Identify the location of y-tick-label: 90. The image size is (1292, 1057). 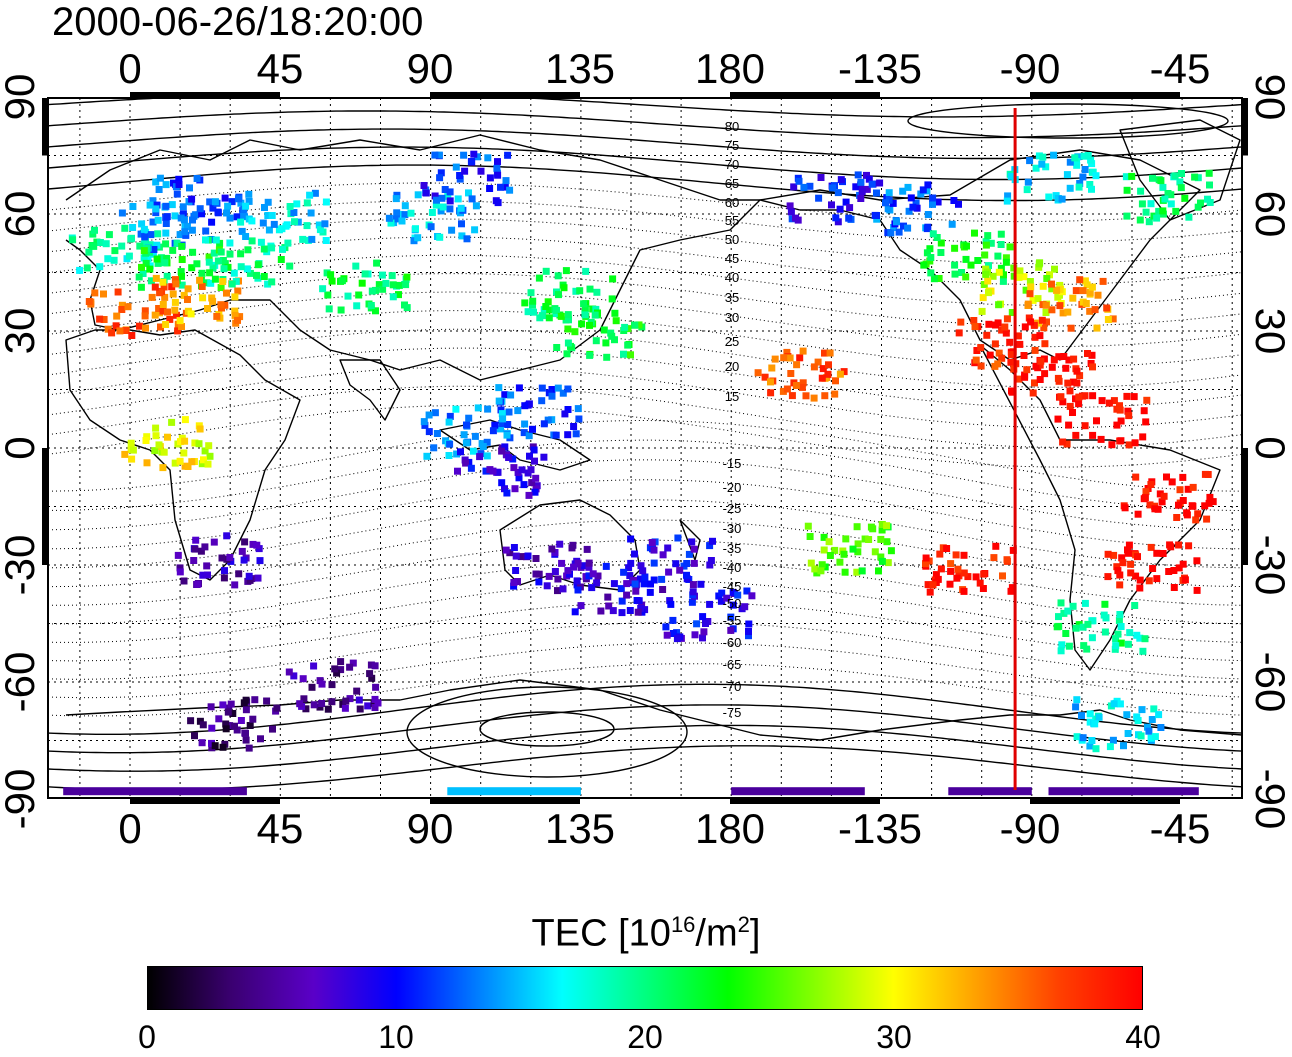
(21, 97).